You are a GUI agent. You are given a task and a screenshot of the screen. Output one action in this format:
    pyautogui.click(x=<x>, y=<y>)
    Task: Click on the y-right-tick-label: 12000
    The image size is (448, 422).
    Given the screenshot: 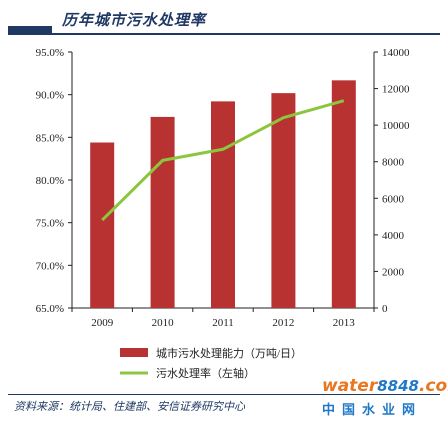 What is the action you would take?
    pyautogui.click(x=396, y=90)
    